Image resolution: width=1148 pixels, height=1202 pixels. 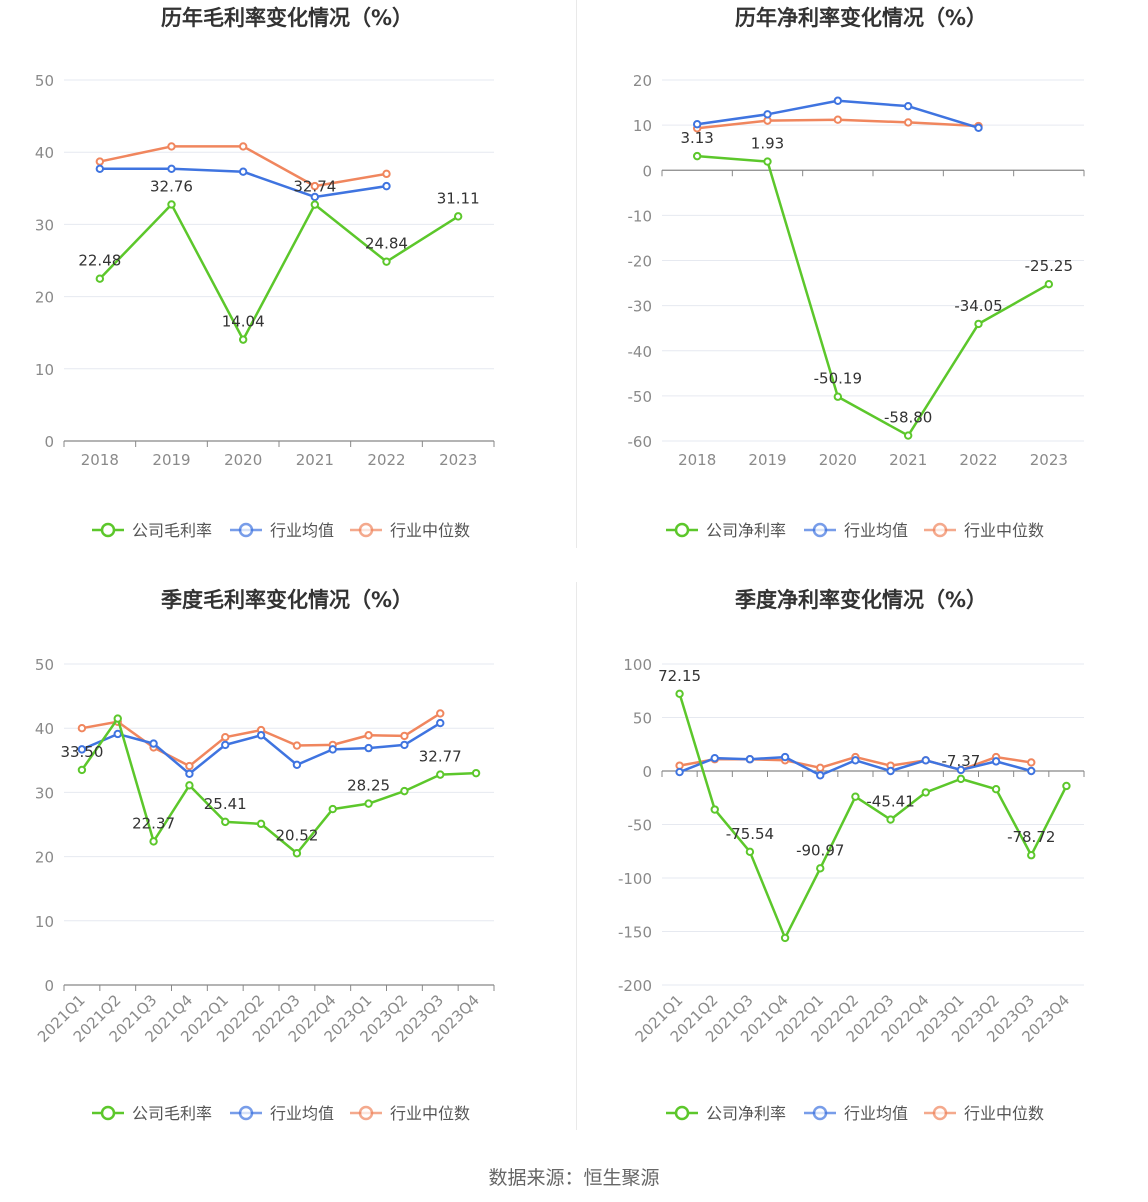 What do you see at coordinates (287, 18) in the screenshot?
I see `chart-title: 历年毛利率变化情况（%）` at bounding box center [287, 18].